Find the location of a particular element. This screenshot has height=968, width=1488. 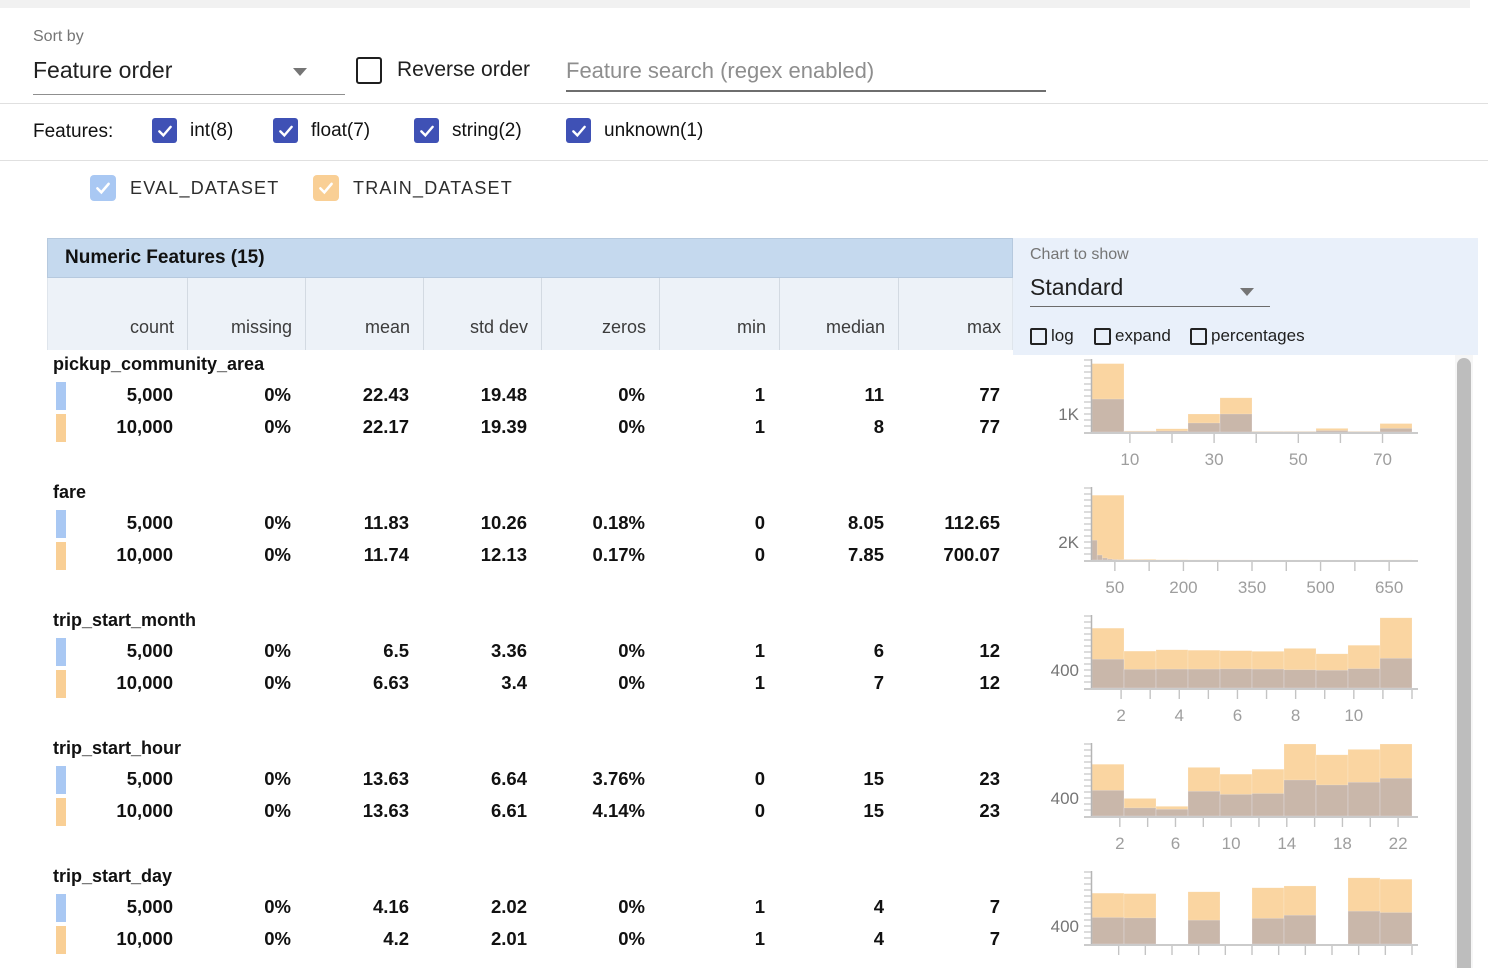

column-header-count: count is located at coordinates (151, 327).